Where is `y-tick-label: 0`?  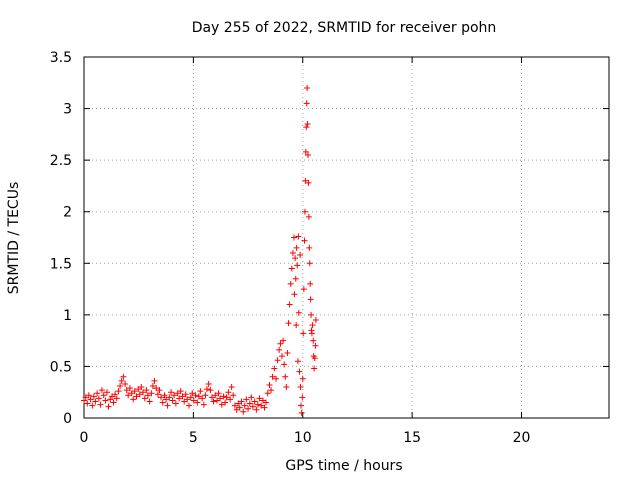 y-tick-label: 0 is located at coordinates (67, 419).